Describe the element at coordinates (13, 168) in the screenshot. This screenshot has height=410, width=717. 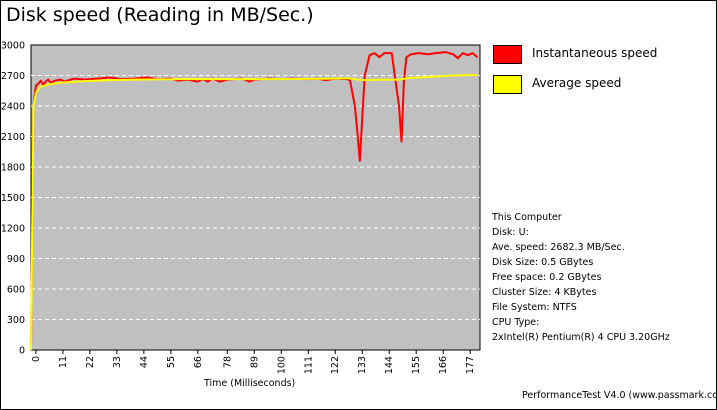
I see `y-tick-label: 1800` at that location.